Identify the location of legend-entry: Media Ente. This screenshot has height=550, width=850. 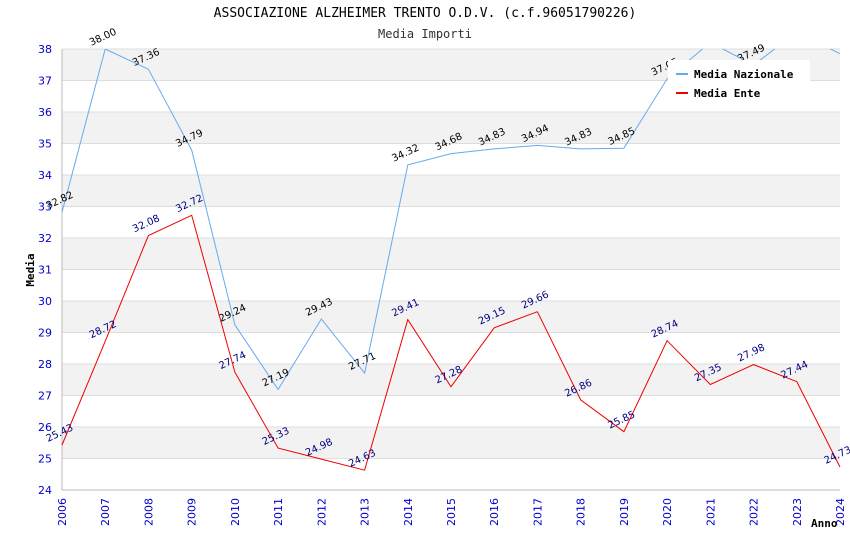
(727, 93).